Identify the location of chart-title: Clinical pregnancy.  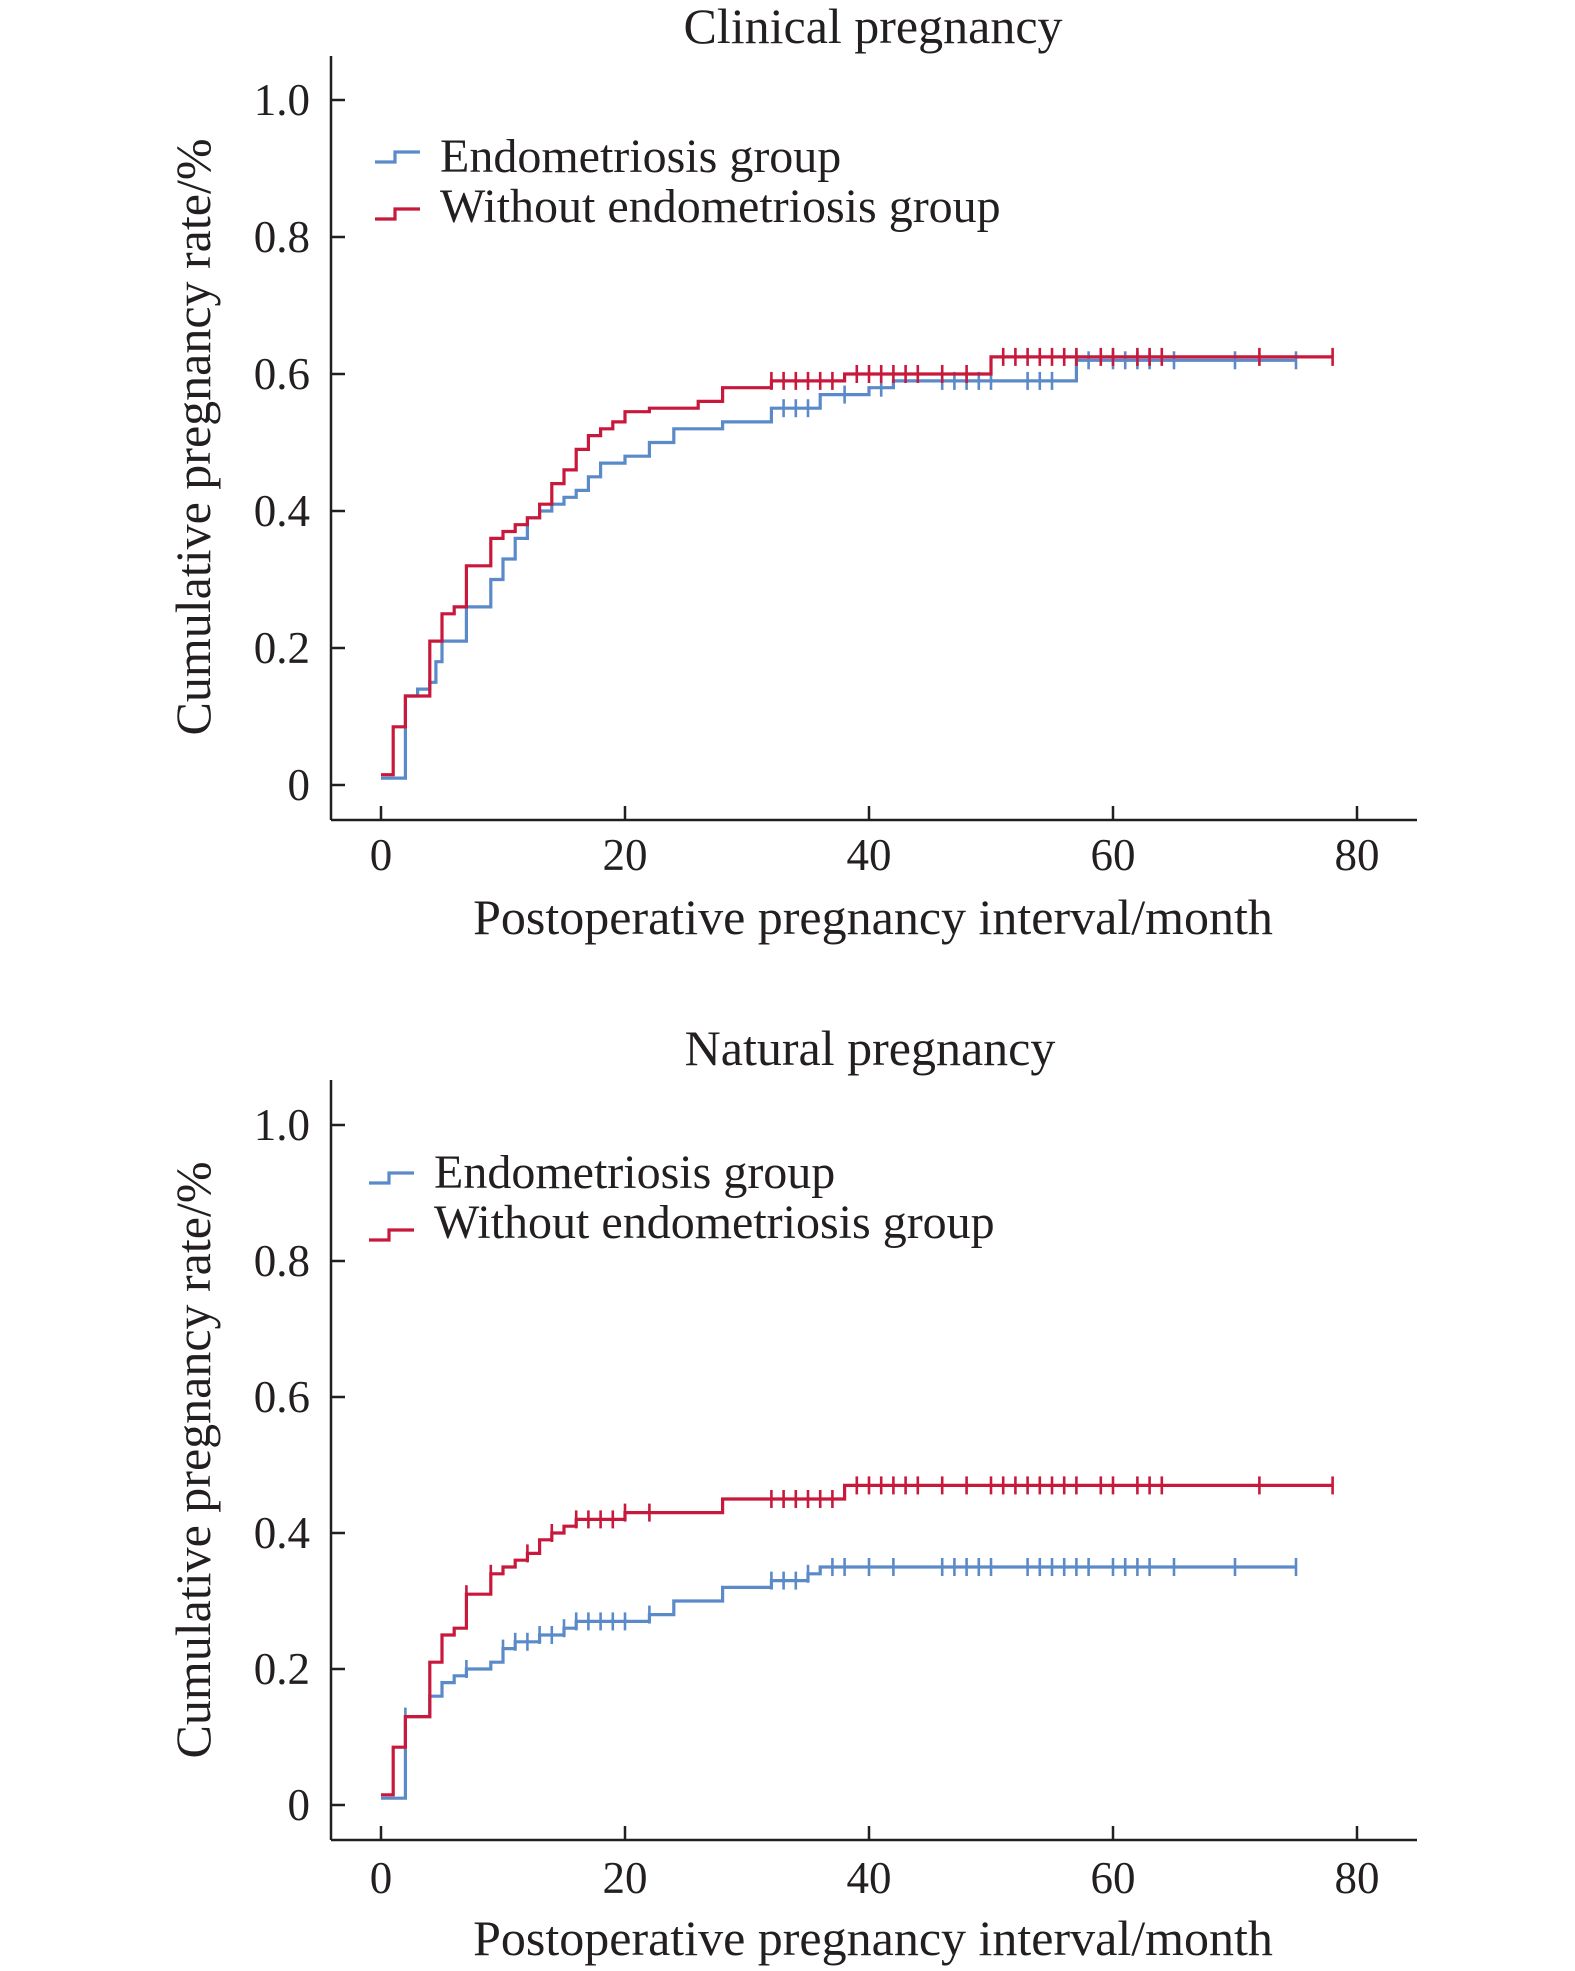
(872, 27).